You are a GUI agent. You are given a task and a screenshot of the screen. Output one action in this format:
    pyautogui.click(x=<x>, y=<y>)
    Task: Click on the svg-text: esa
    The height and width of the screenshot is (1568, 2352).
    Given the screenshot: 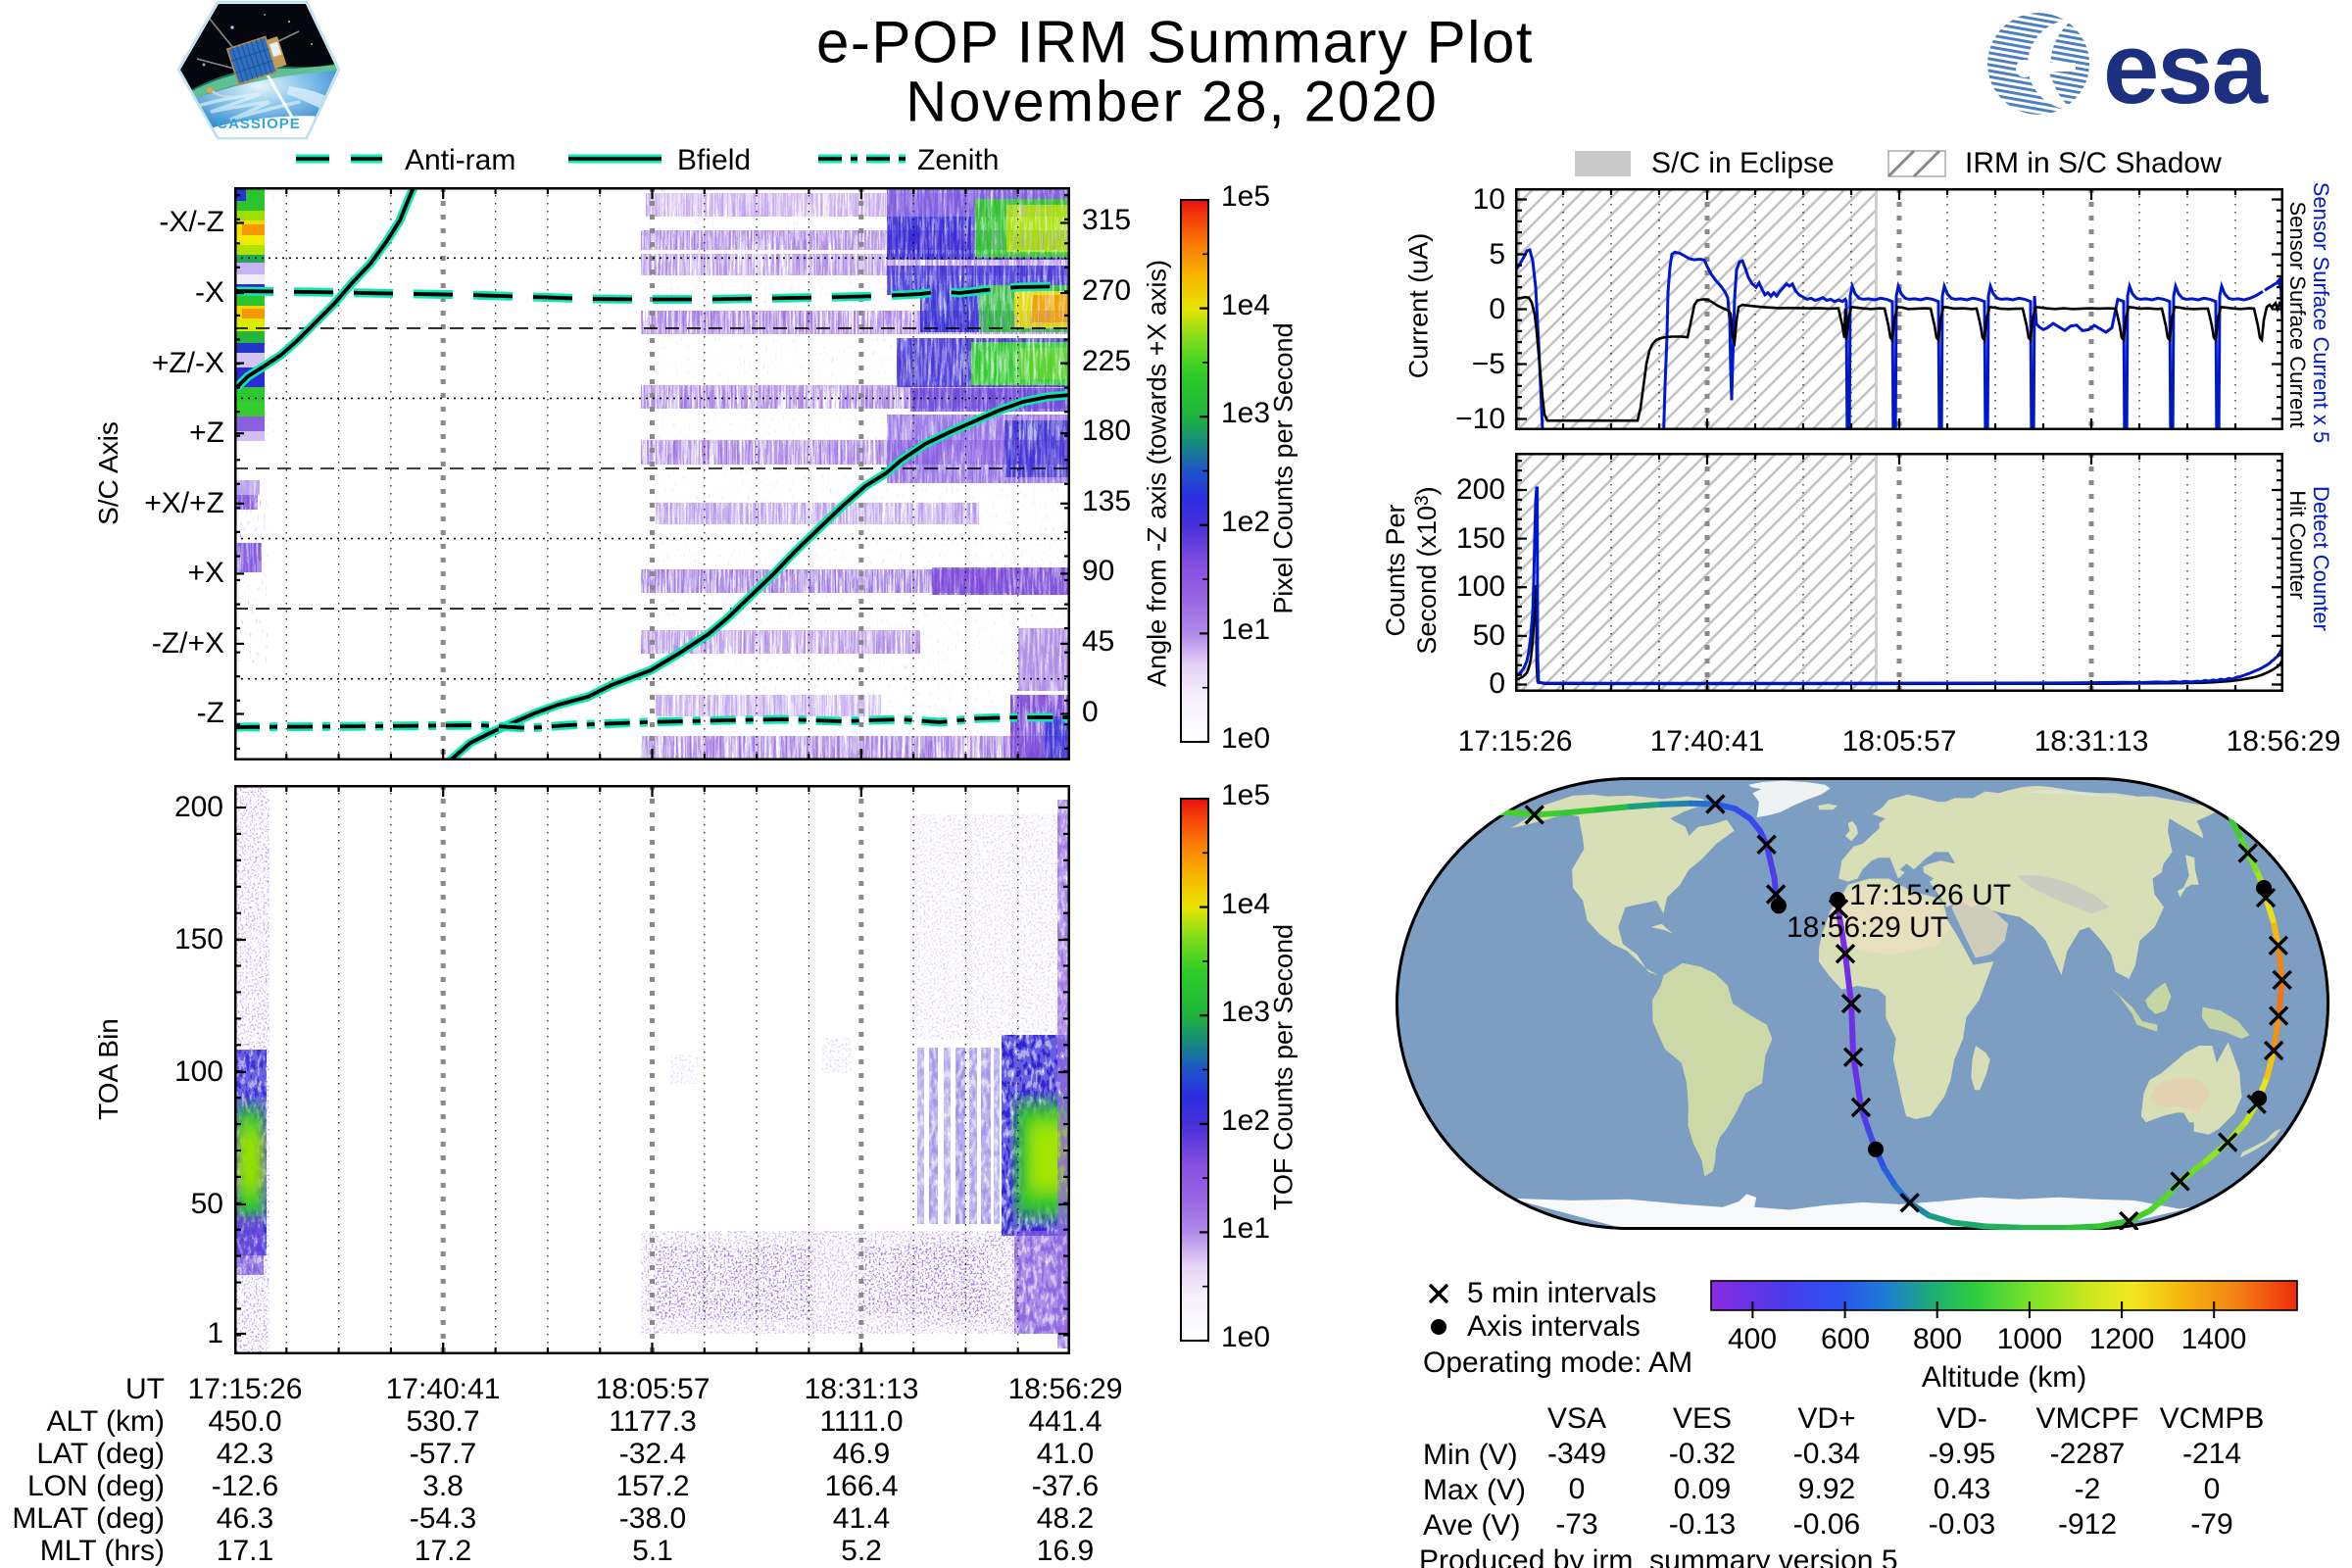 What is the action you would take?
    pyautogui.click(x=2186, y=66)
    